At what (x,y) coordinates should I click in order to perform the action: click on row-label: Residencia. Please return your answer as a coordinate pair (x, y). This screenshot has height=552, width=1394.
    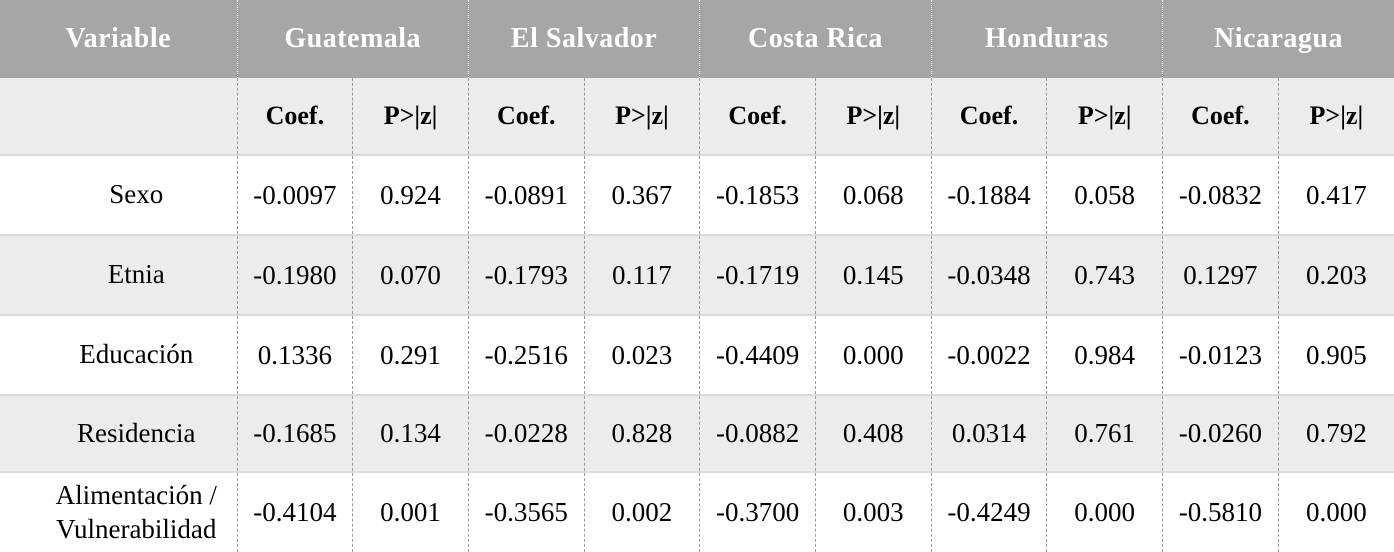
    Looking at the image, I should click on (119, 433).